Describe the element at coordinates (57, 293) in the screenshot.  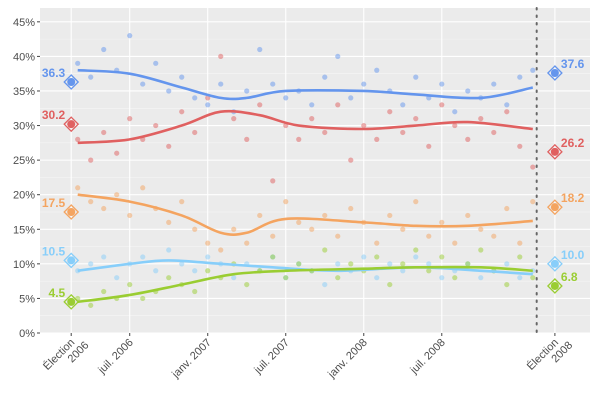
I see `green-start-result-label: 4.5` at that location.